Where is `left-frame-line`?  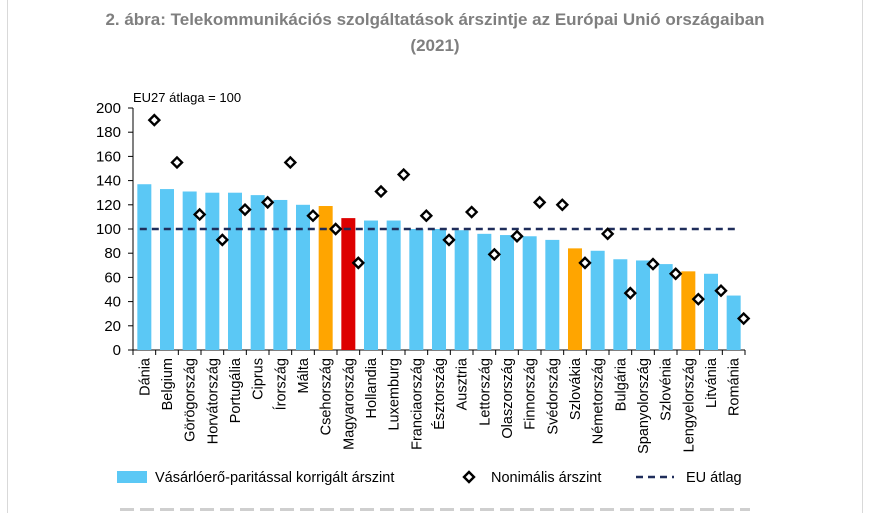 left-frame-line is located at coordinates (7, 256).